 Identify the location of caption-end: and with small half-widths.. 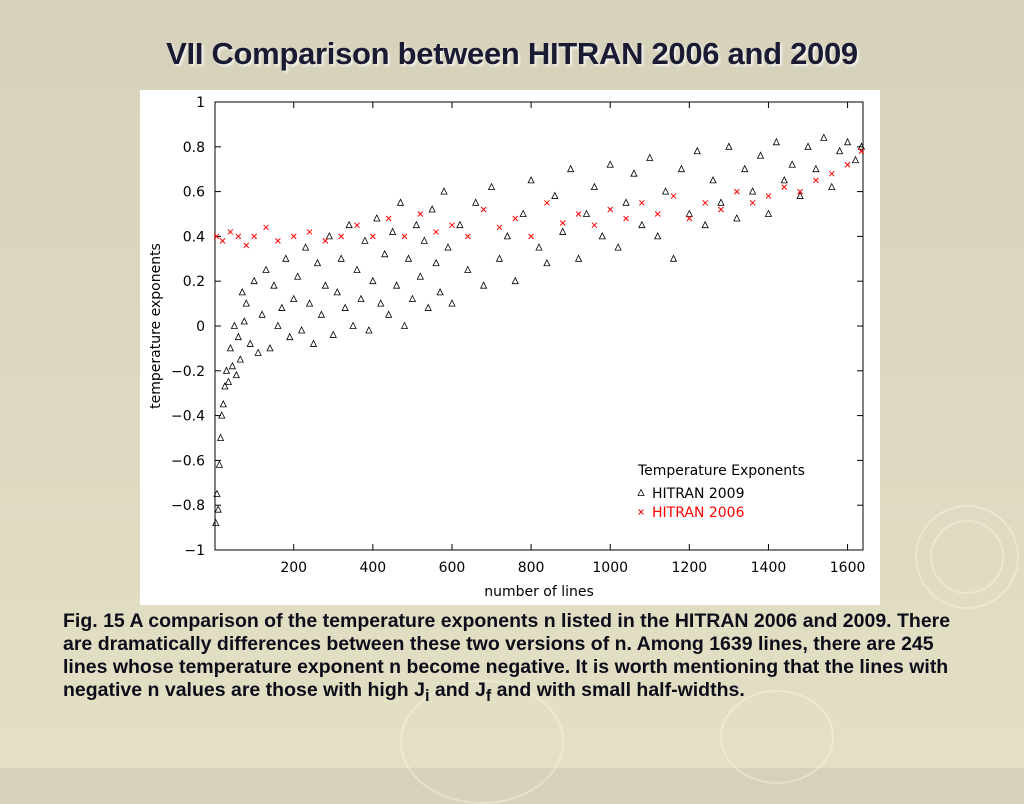
(618, 690).